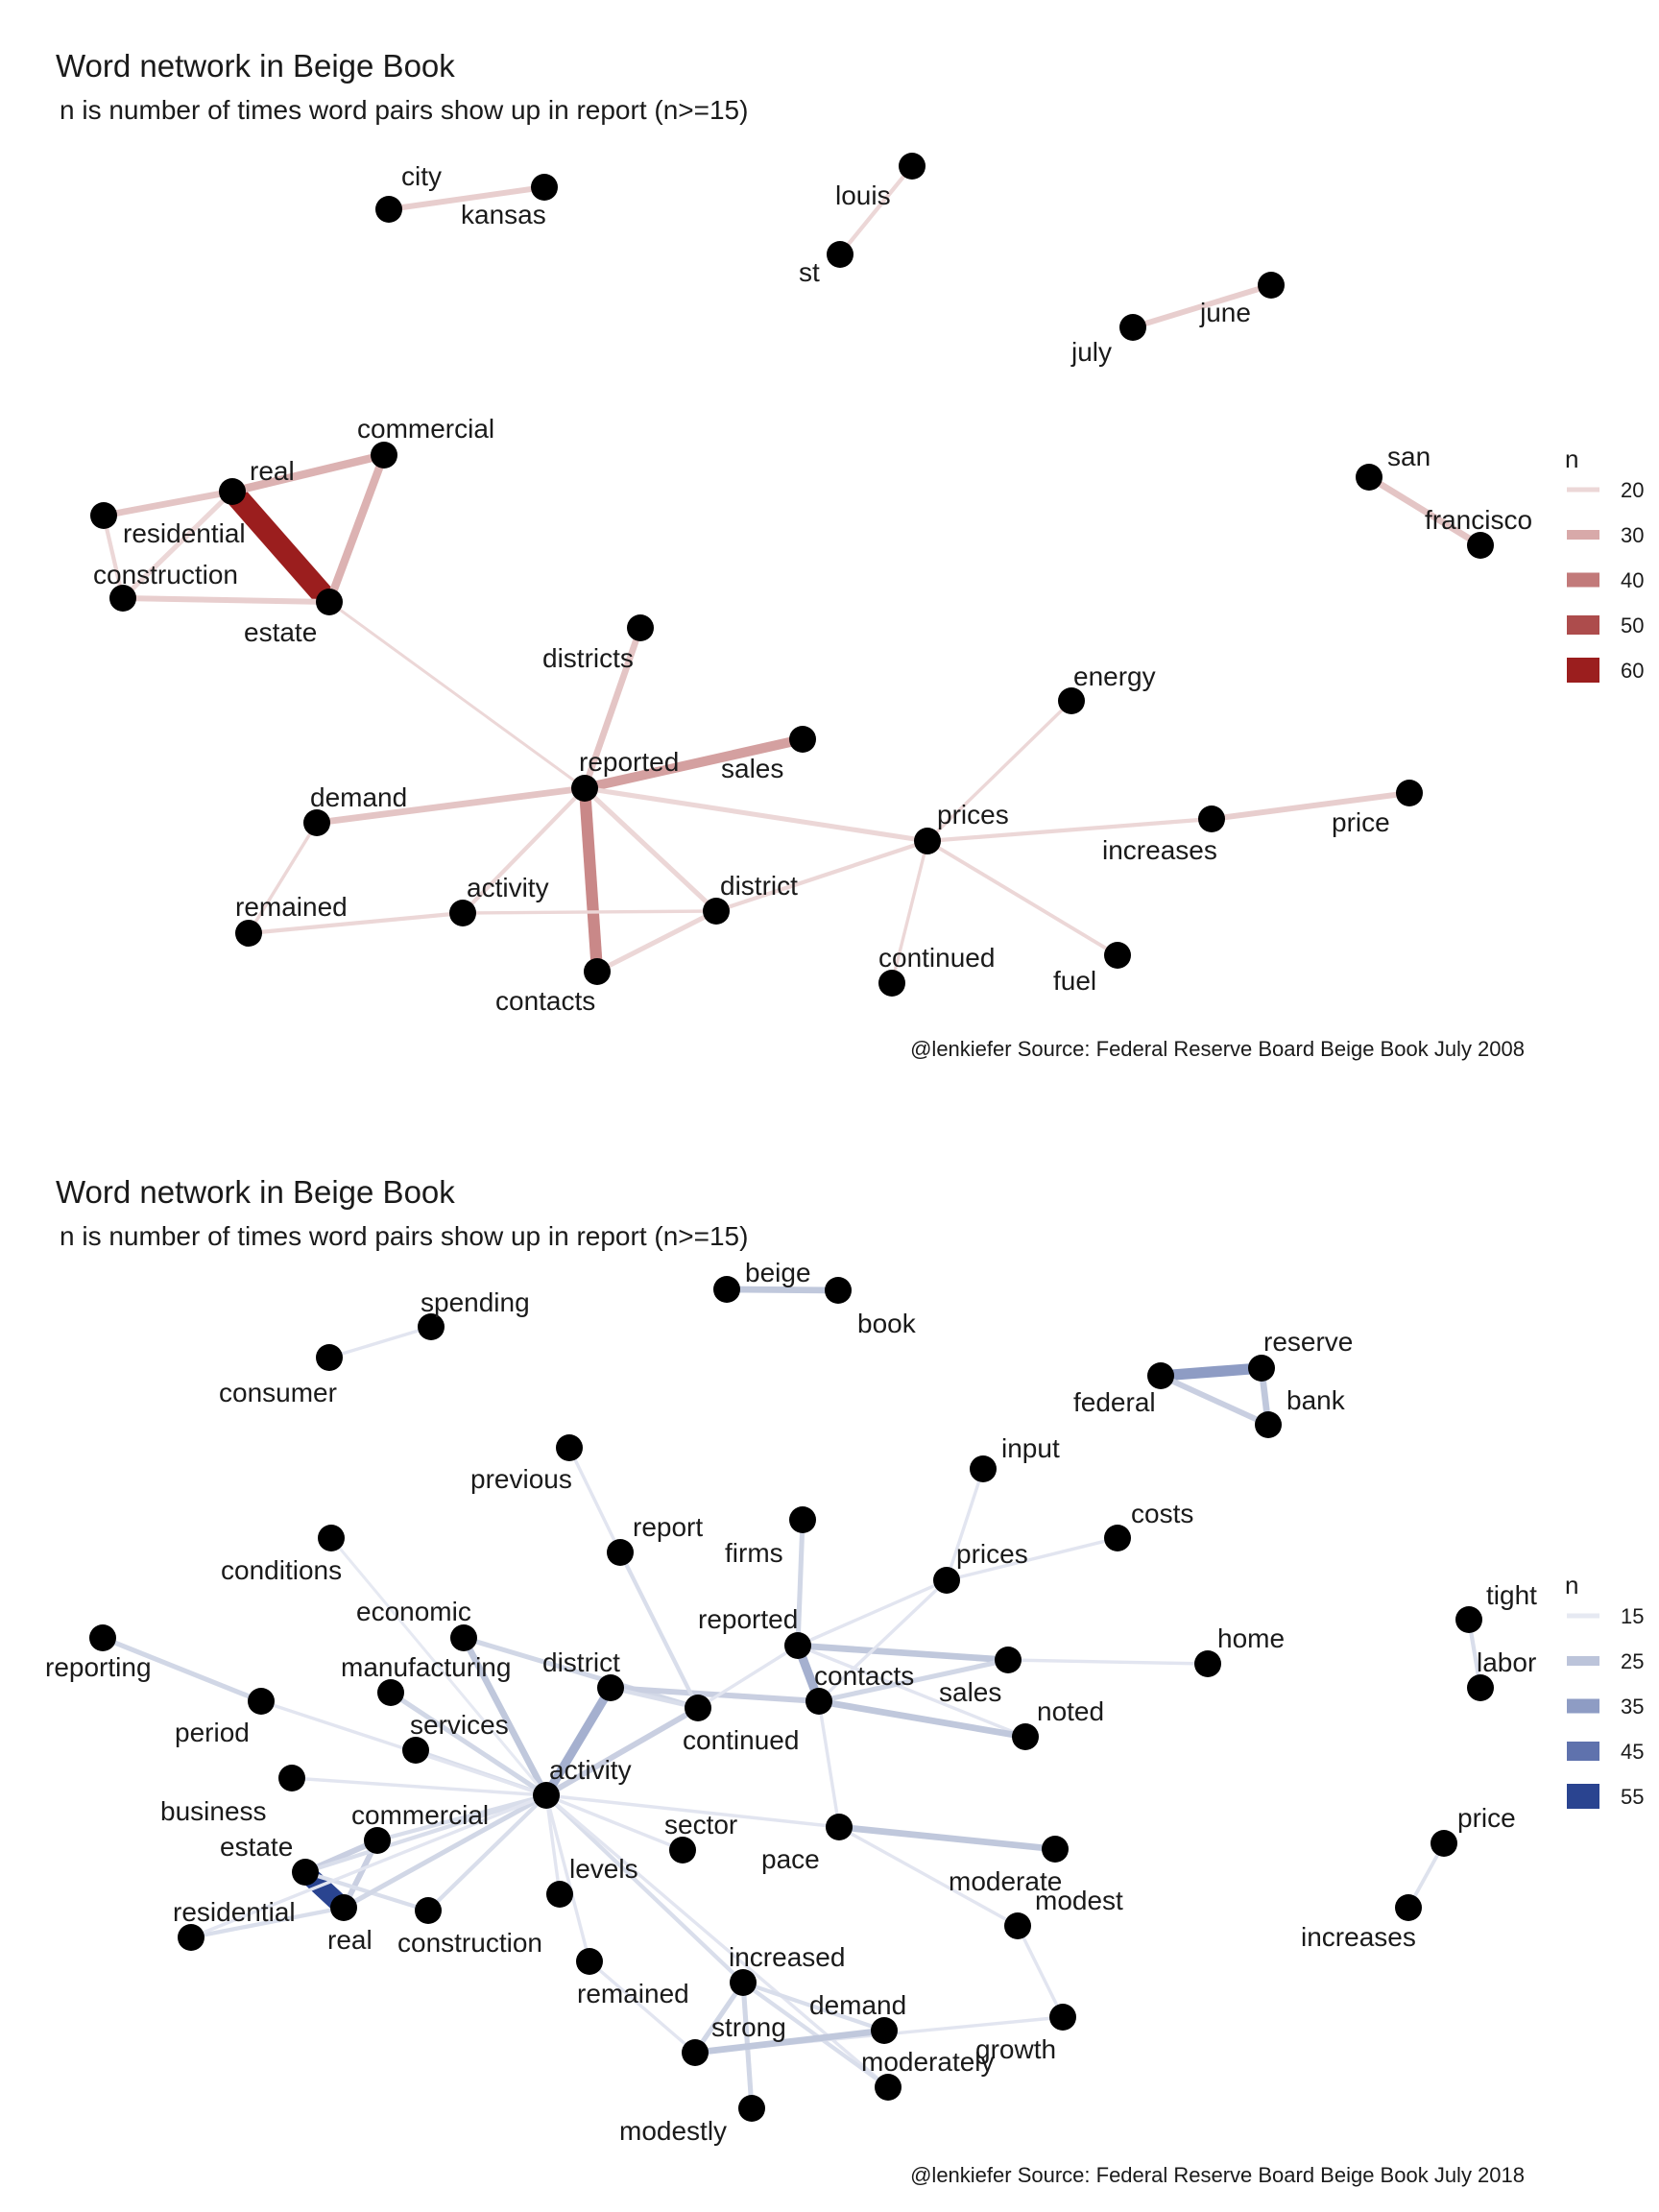 The image size is (1659, 2212). I want to click on node-label-activity: activity, so click(590, 1770).